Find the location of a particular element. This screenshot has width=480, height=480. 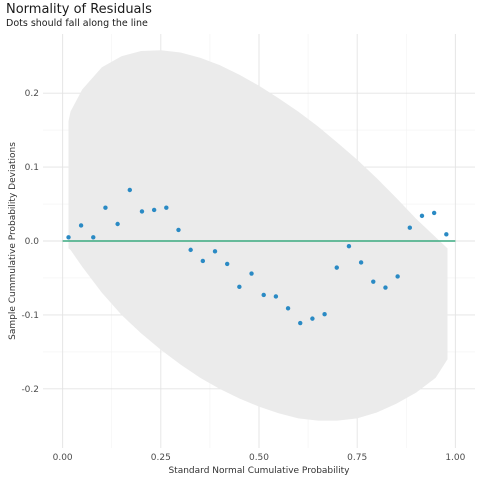

y-tick-labels: -0.2 -0.1 0.0 0.1 0.2 is located at coordinates (30, 242).